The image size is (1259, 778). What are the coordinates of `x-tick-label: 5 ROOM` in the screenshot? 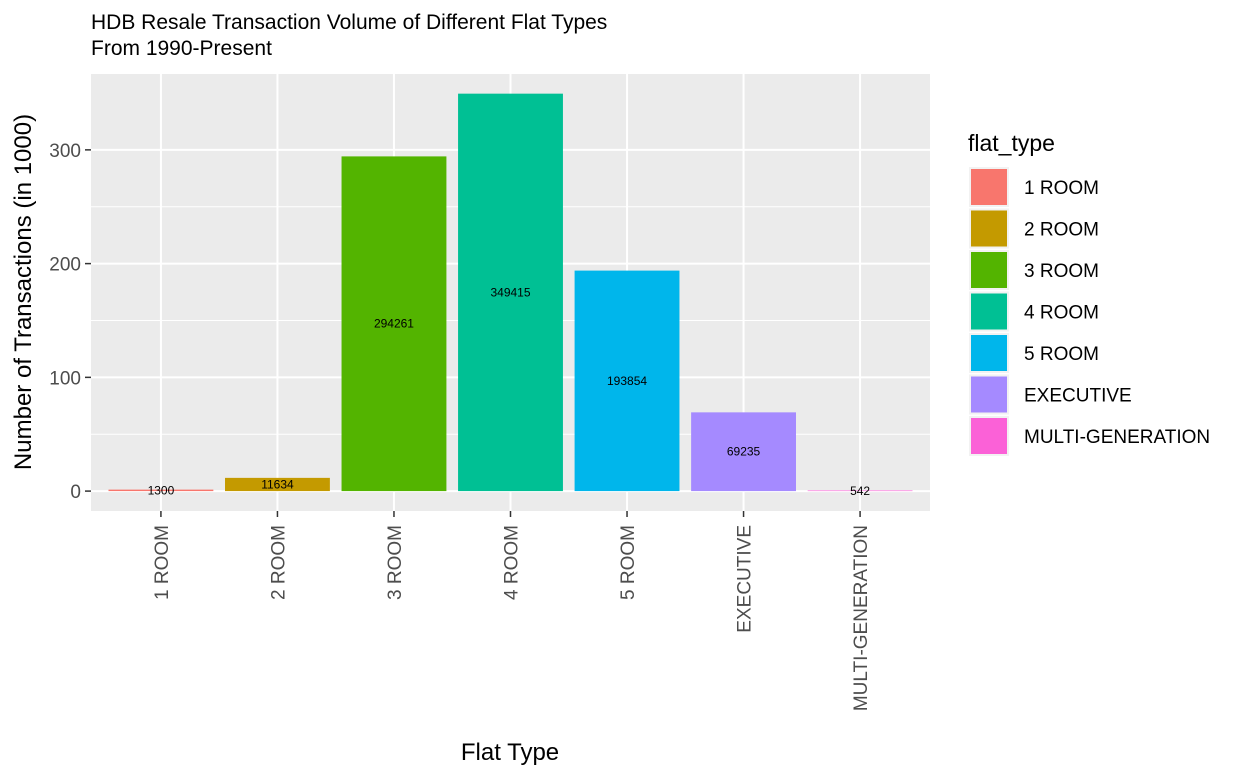 It's located at (628, 562).